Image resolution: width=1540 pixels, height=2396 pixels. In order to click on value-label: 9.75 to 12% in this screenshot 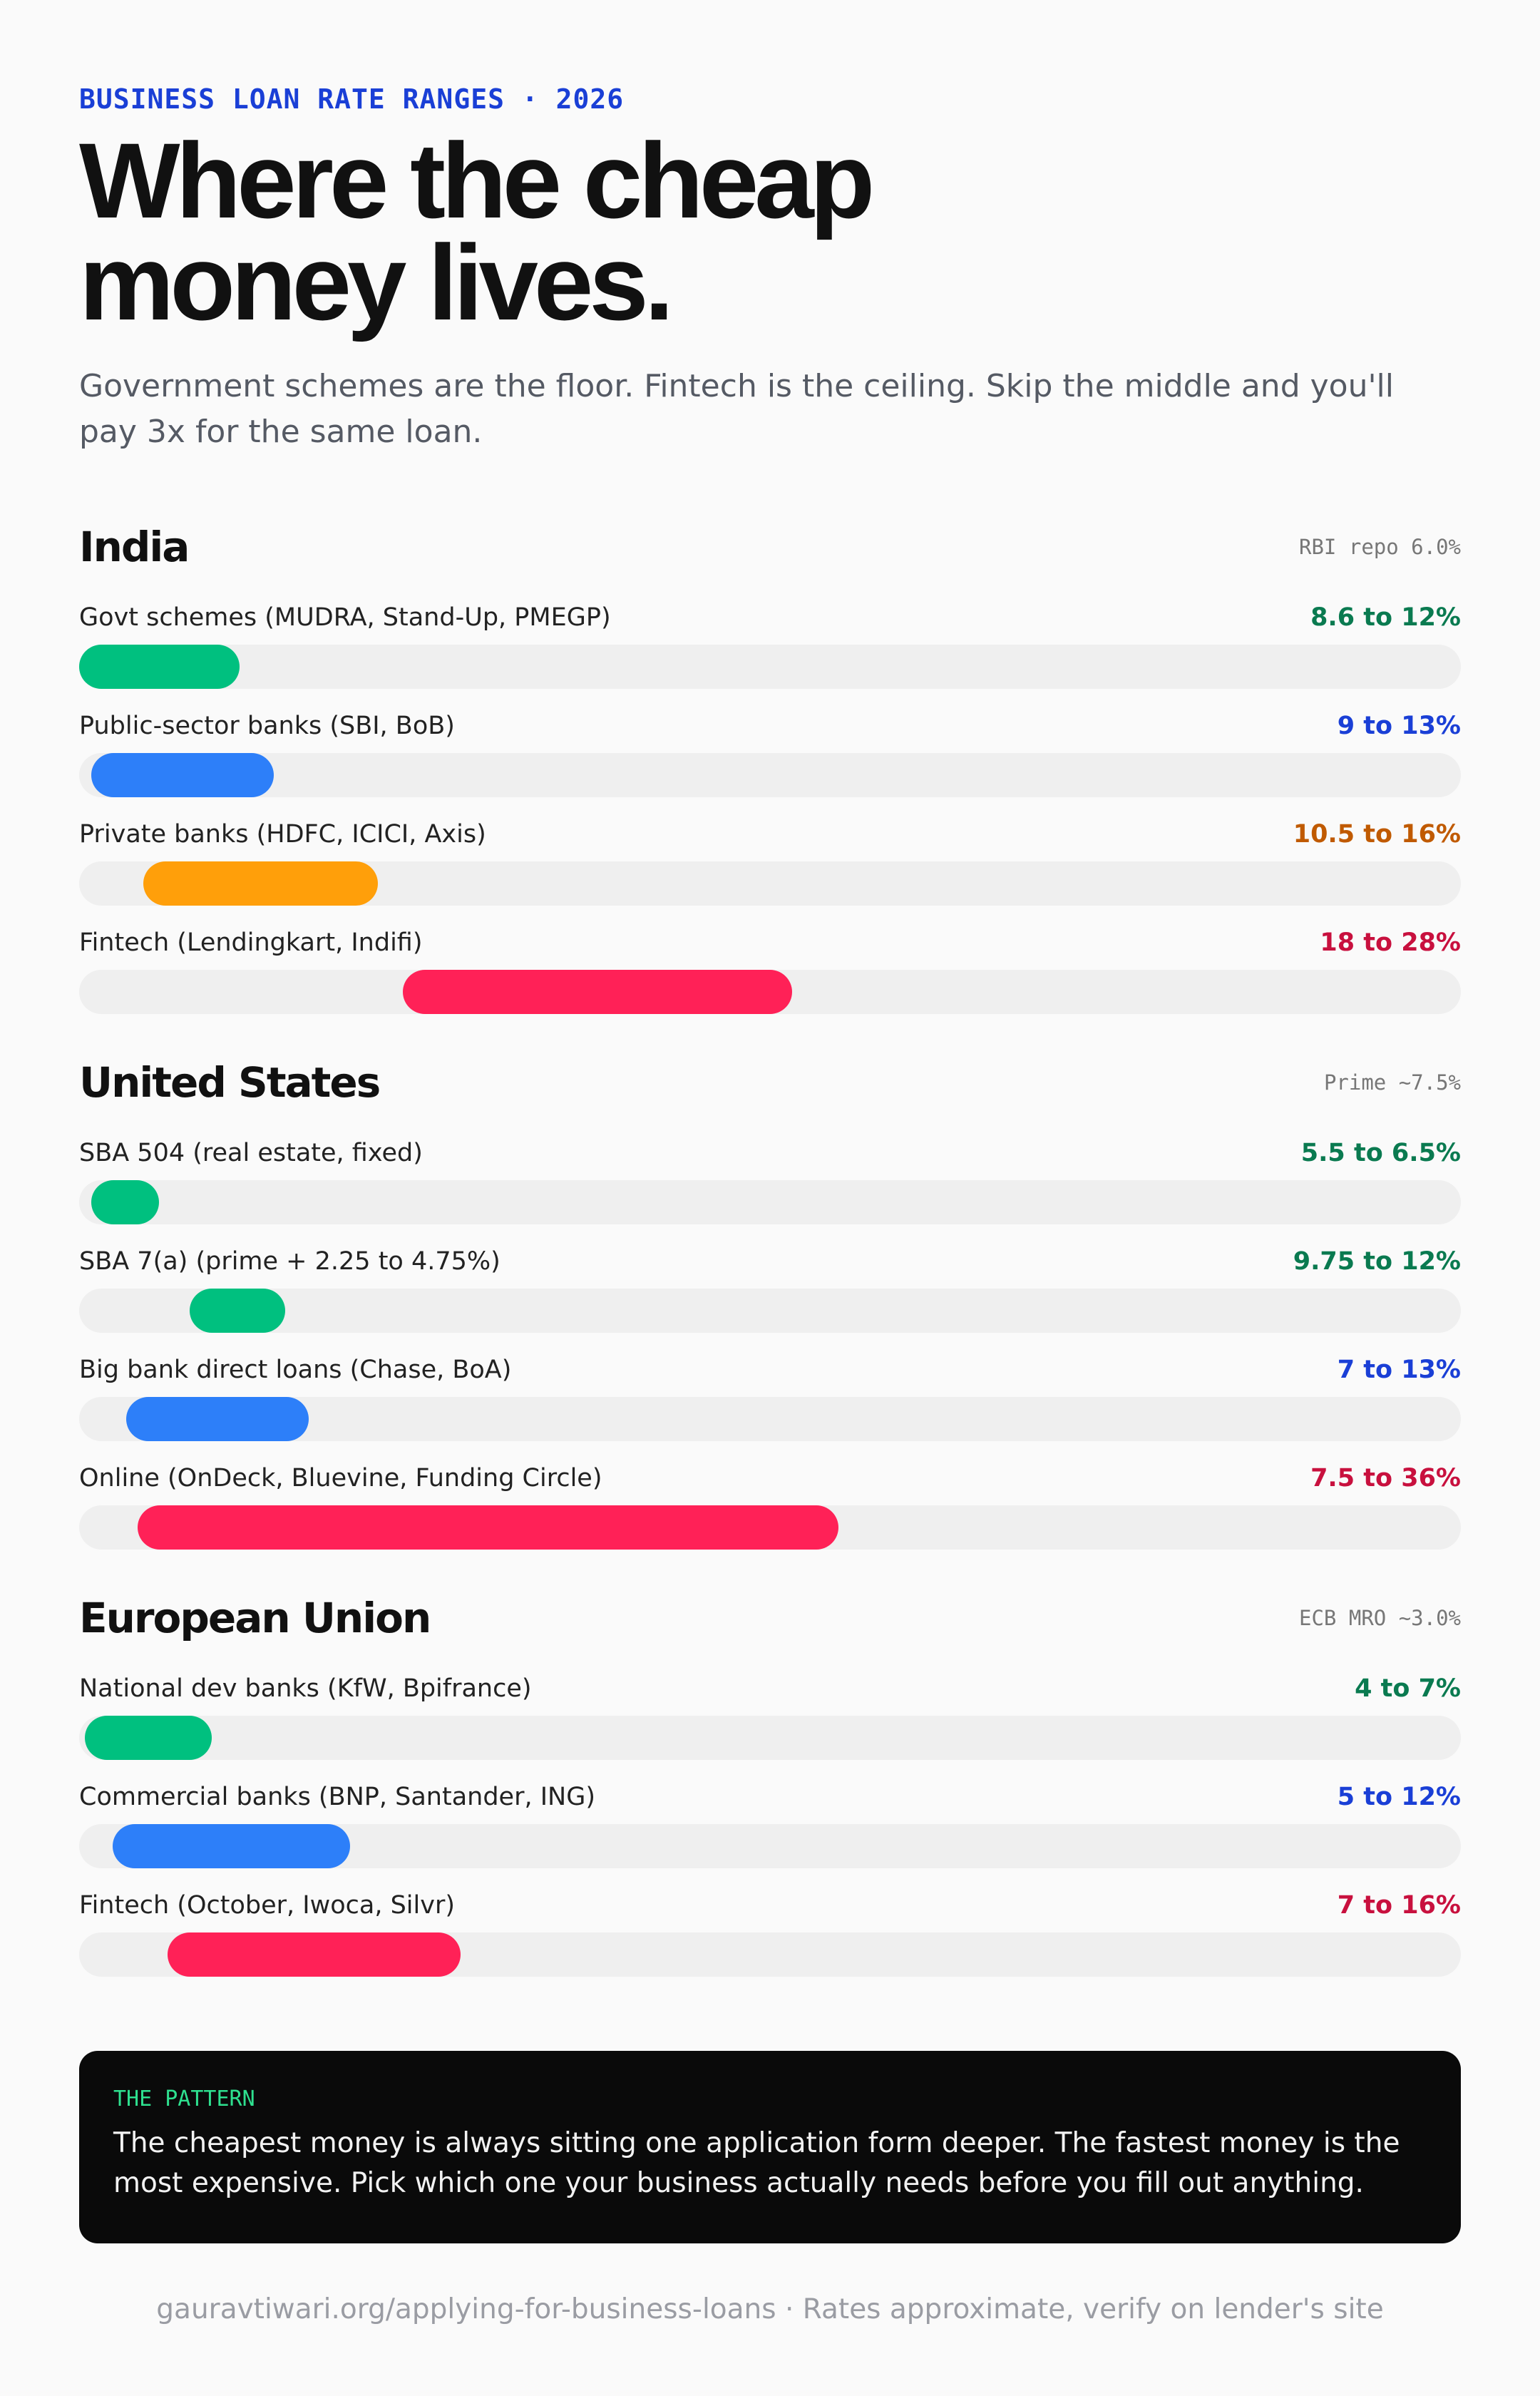, I will do `click(1377, 1261)`.